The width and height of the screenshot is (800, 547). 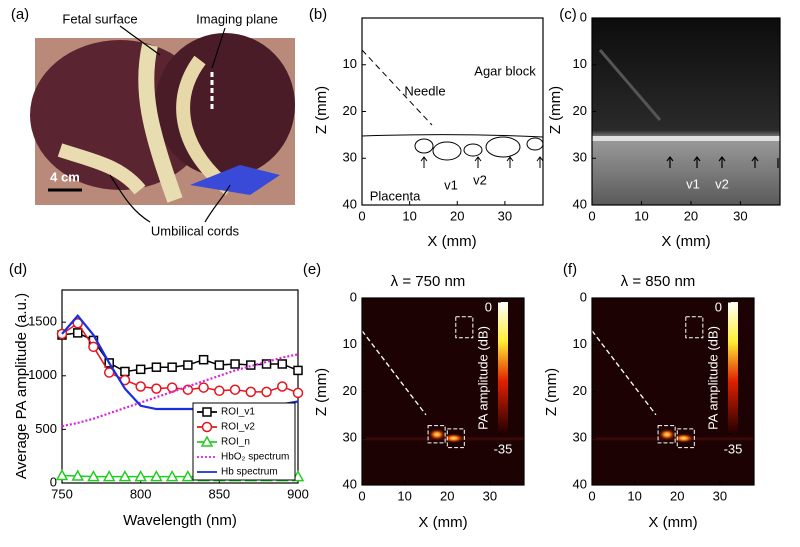 What do you see at coordinates (312, 269) in the screenshot?
I see `panel-label: (e)` at bounding box center [312, 269].